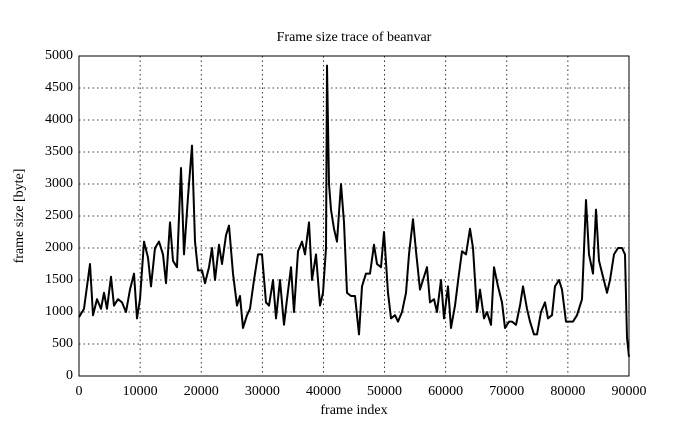 This screenshot has width=695, height=434. Describe the element at coordinates (59, 247) in the screenshot. I see `y-tick-label: 2000` at that location.